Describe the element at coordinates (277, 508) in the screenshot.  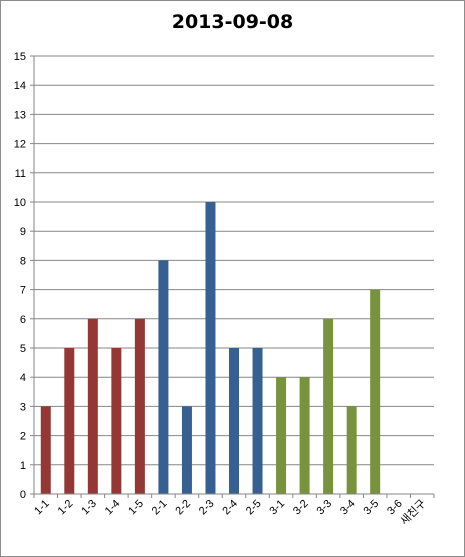
I see `x-tick-label: 3-1` at that location.